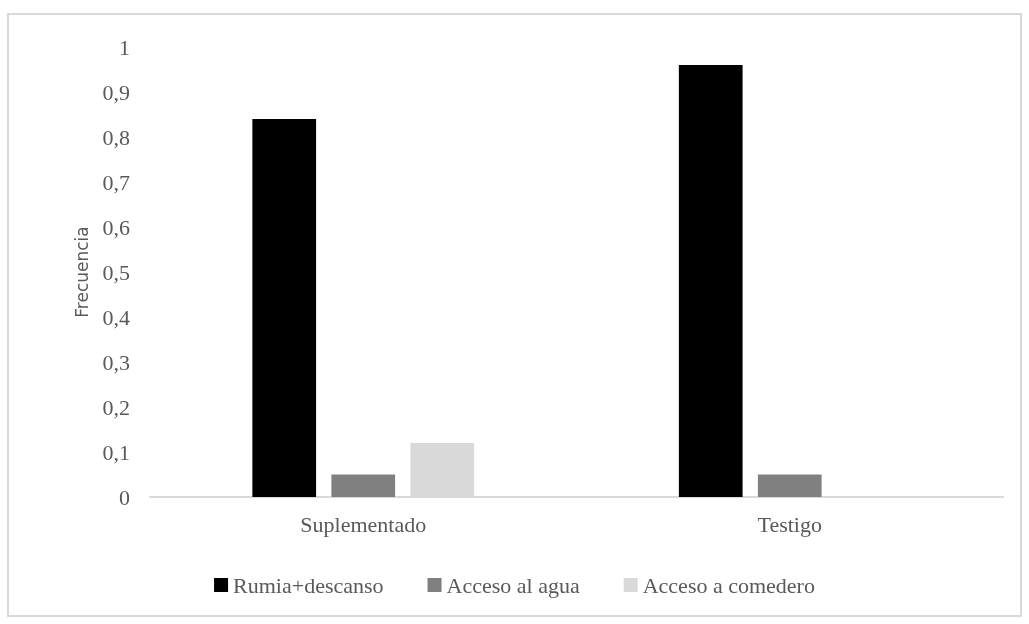 The width and height of the screenshot is (1029, 624). Describe the element at coordinates (116, 407) in the screenshot. I see `y-tick-label: 0,2` at that location.